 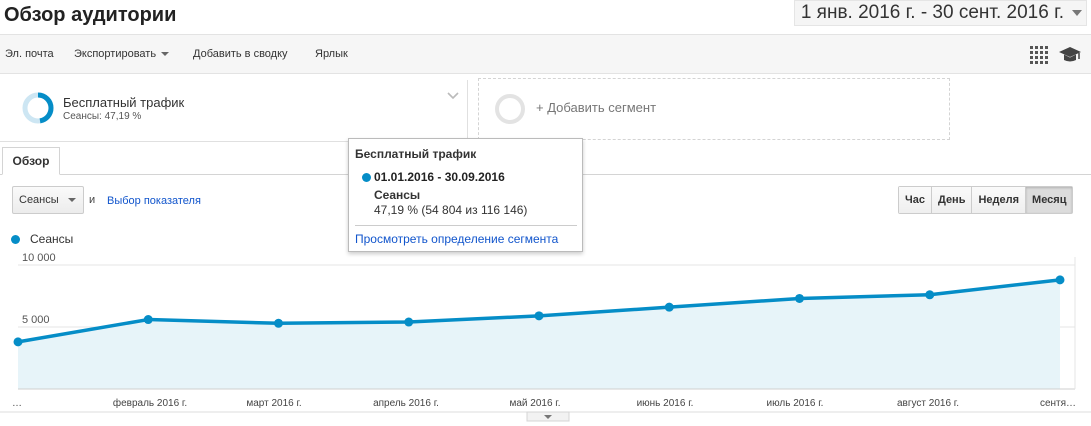 I want to click on tooltip-value: 47,19 % (54 804 из 116 146), so click(x=451, y=210).